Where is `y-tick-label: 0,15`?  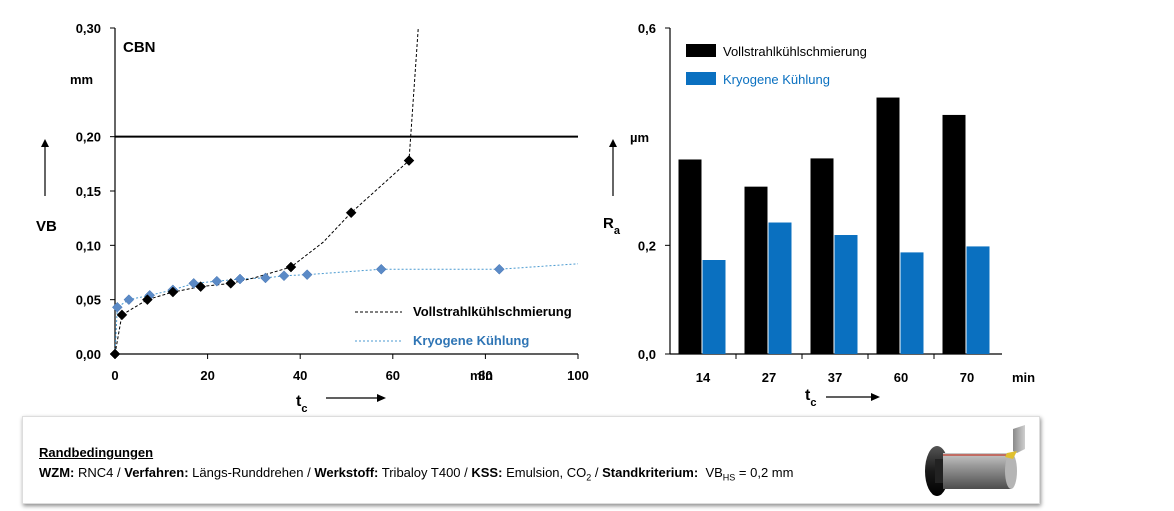
y-tick-label: 0,15 is located at coordinates (88, 191).